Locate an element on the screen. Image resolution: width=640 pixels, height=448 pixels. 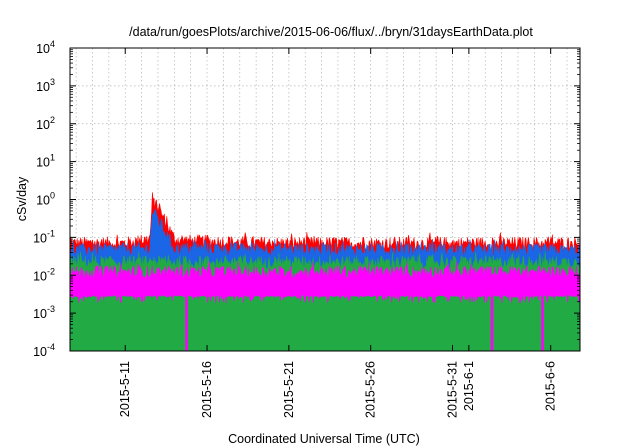
x-tick-label: 2015-5-16 is located at coordinates (207, 389).